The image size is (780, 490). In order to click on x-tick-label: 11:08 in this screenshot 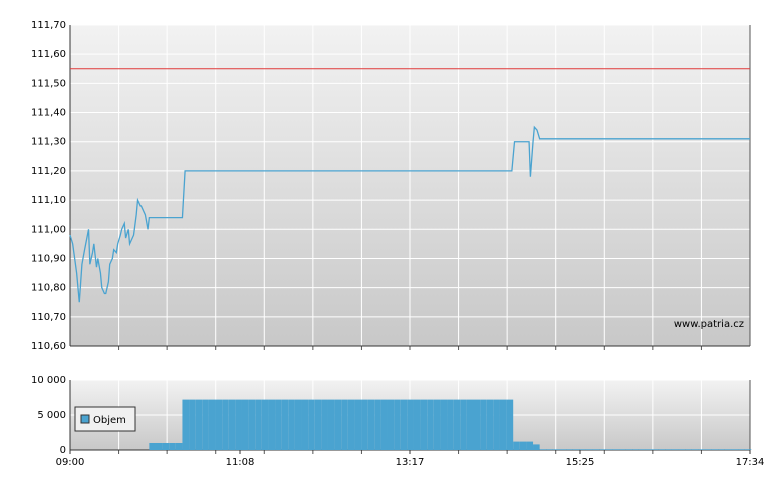, I will do `click(240, 462)`.